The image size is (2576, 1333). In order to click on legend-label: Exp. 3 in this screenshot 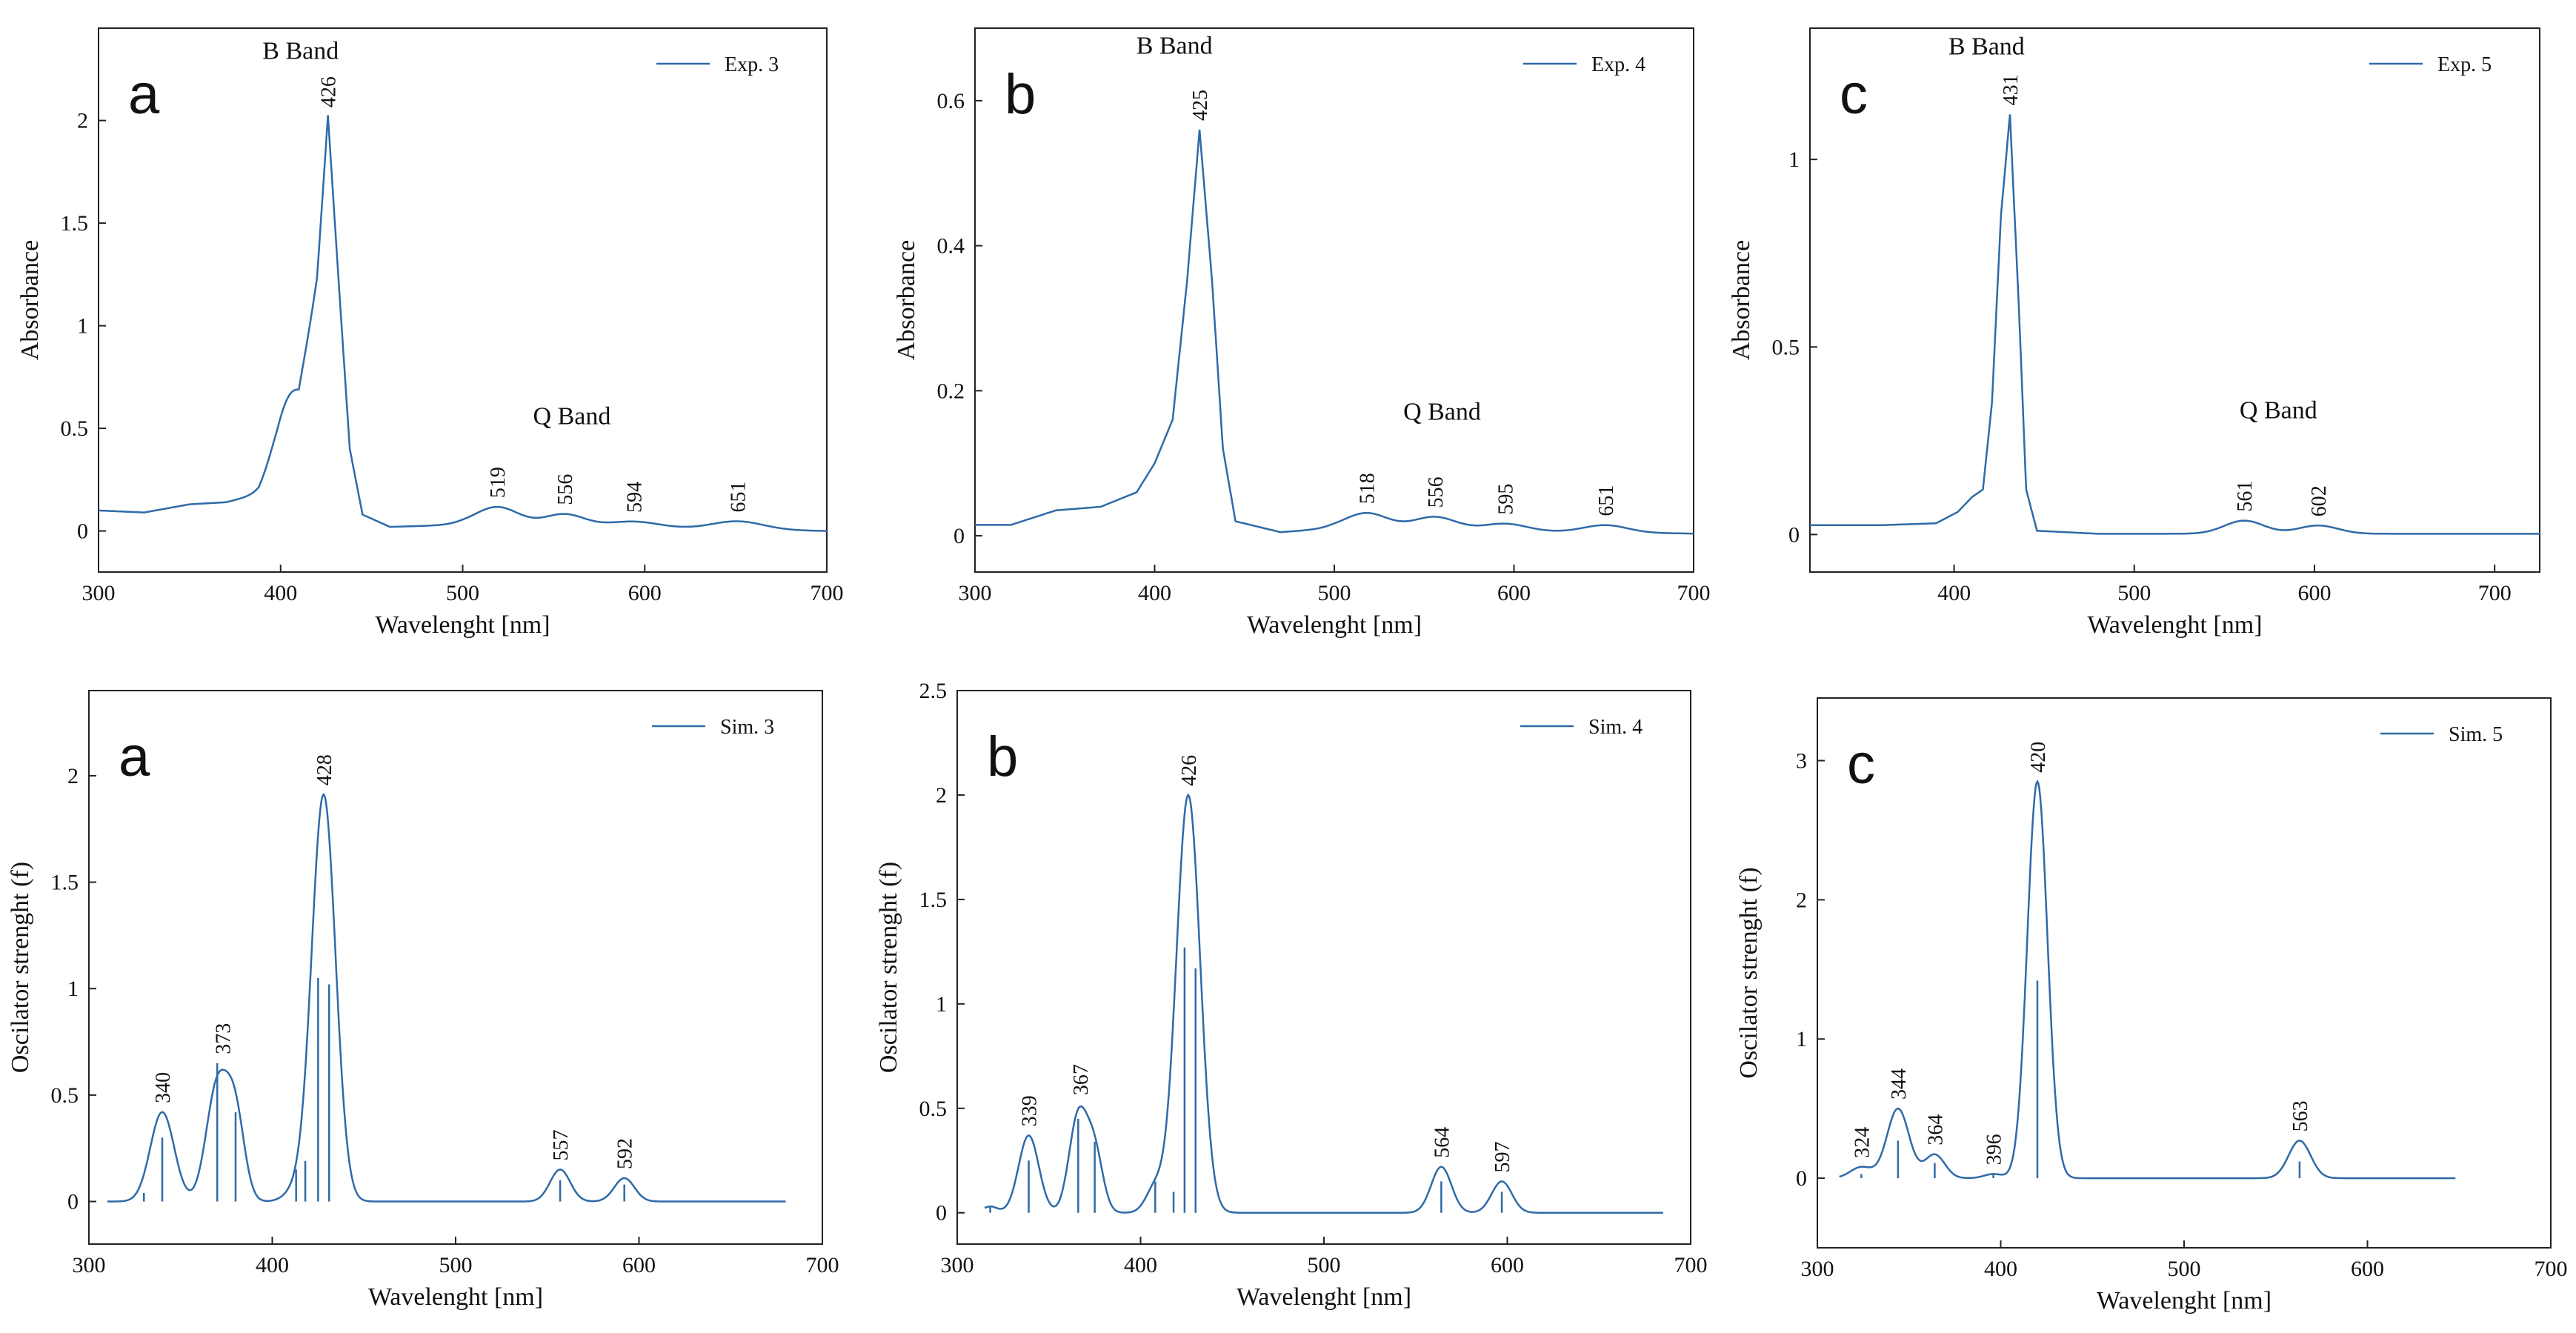, I will do `click(752, 64)`.